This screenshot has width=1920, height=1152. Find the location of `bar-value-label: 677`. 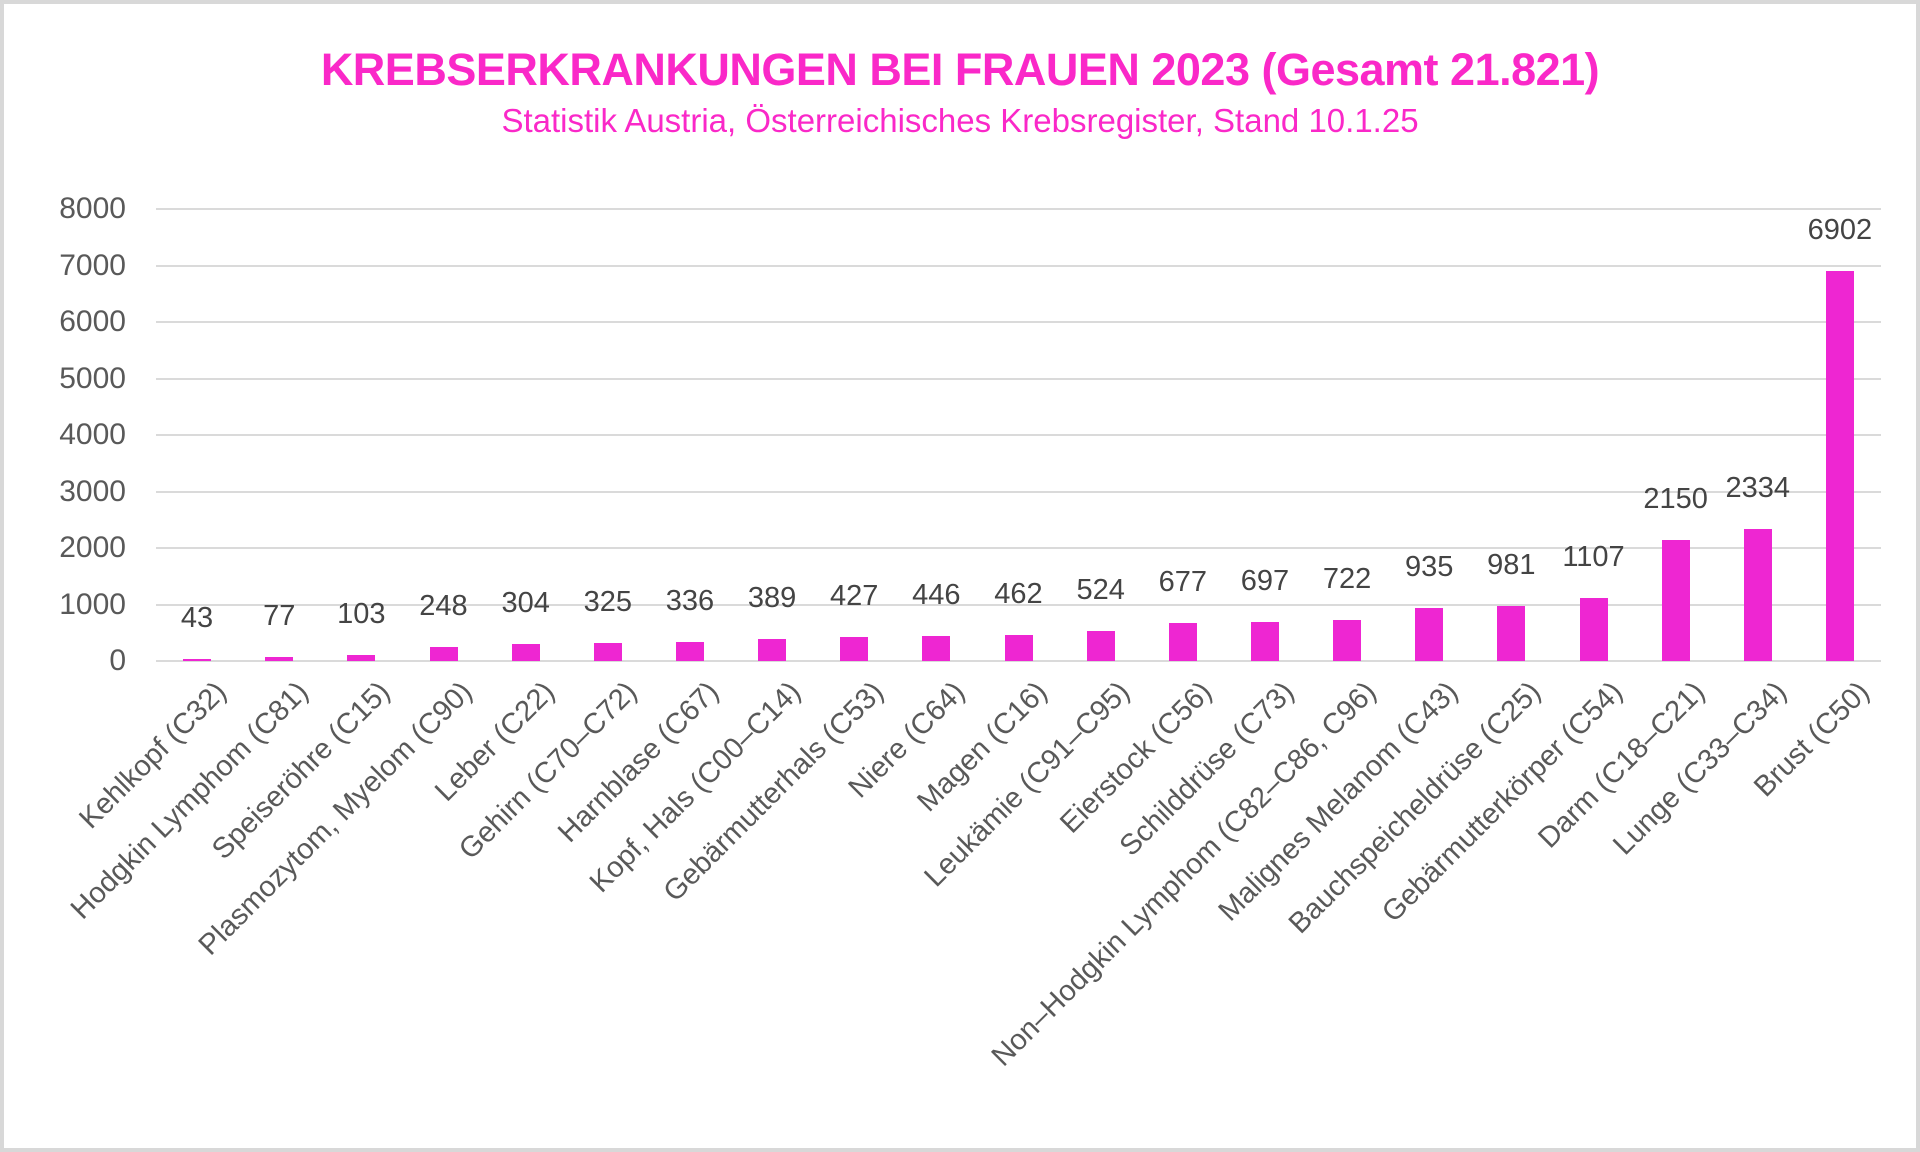

bar-value-label: 677 is located at coordinates (1182, 581).